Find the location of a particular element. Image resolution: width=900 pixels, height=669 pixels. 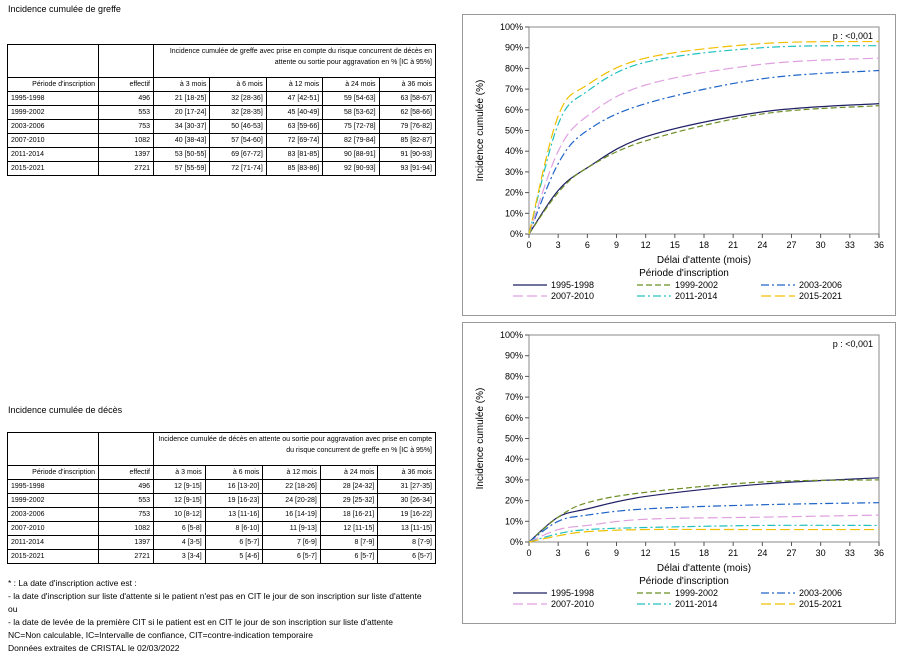

series-line-1995-1998 is located at coordinates (704, 510).